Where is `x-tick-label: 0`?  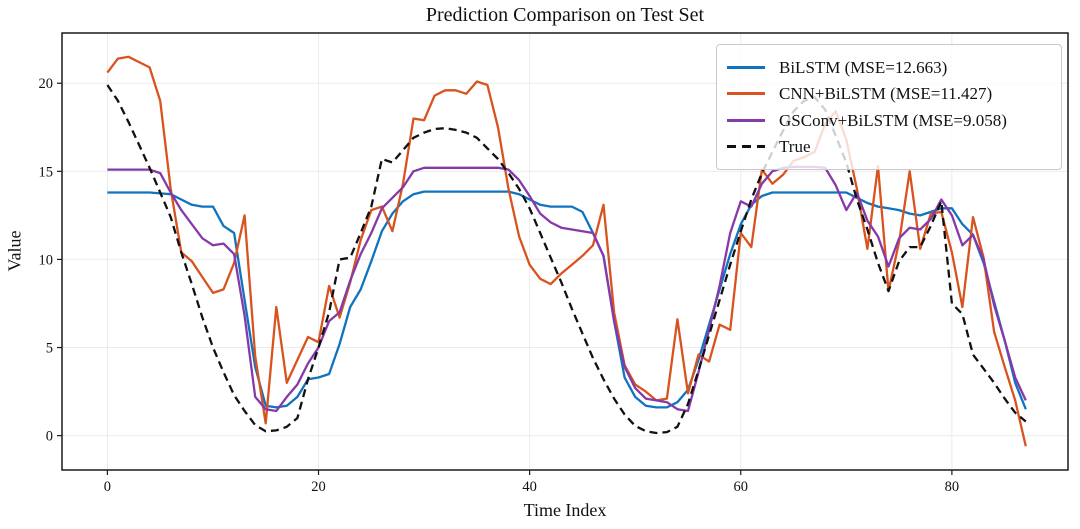 x-tick-label: 0 is located at coordinates (107, 487).